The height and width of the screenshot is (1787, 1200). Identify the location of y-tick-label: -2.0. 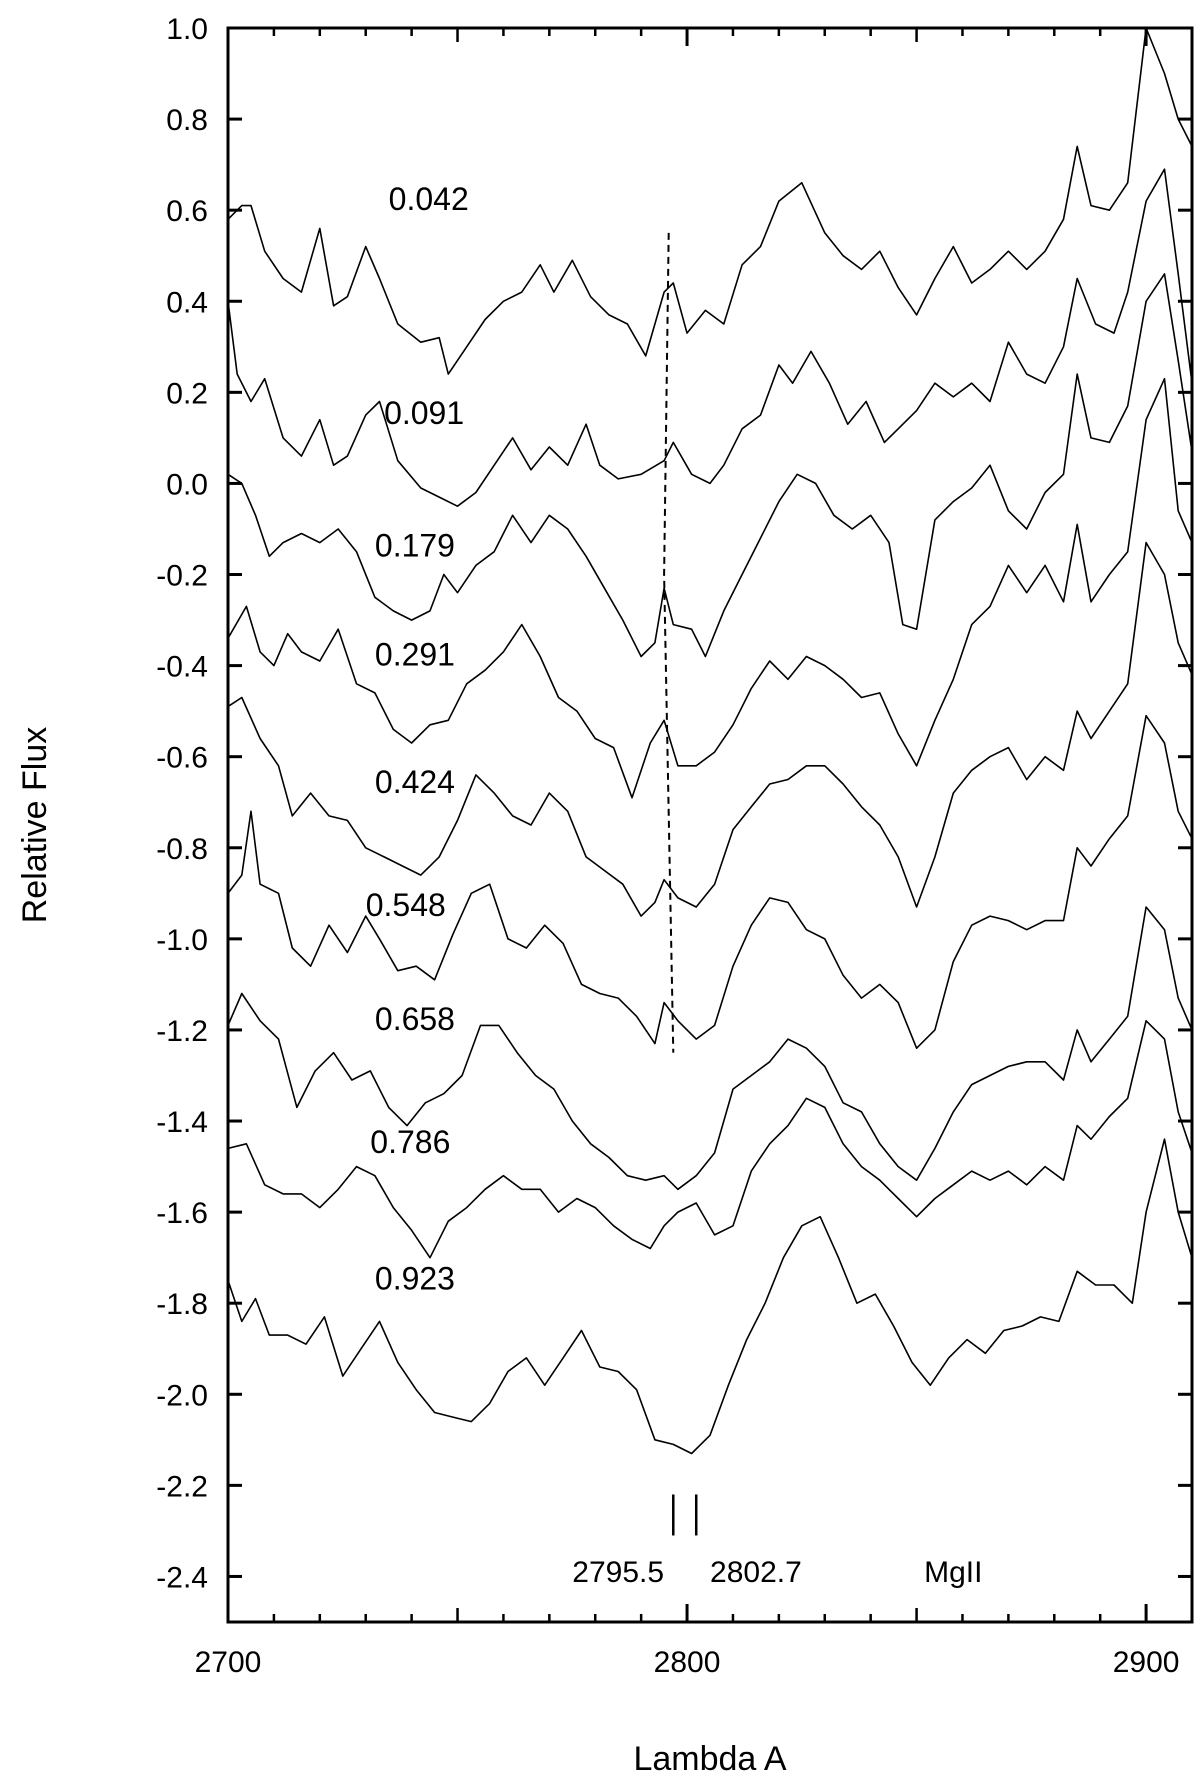
(182, 1395).